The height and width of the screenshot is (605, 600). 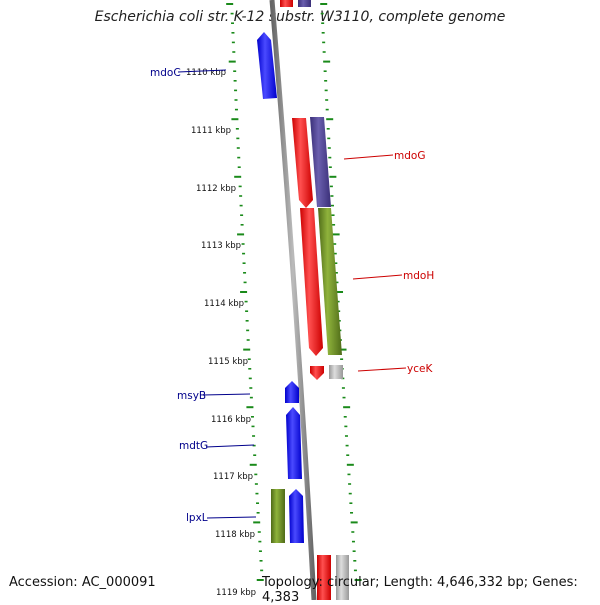 What do you see at coordinates (224, 304) in the screenshot?
I see `scale-label: 1114 kbp` at bounding box center [224, 304].